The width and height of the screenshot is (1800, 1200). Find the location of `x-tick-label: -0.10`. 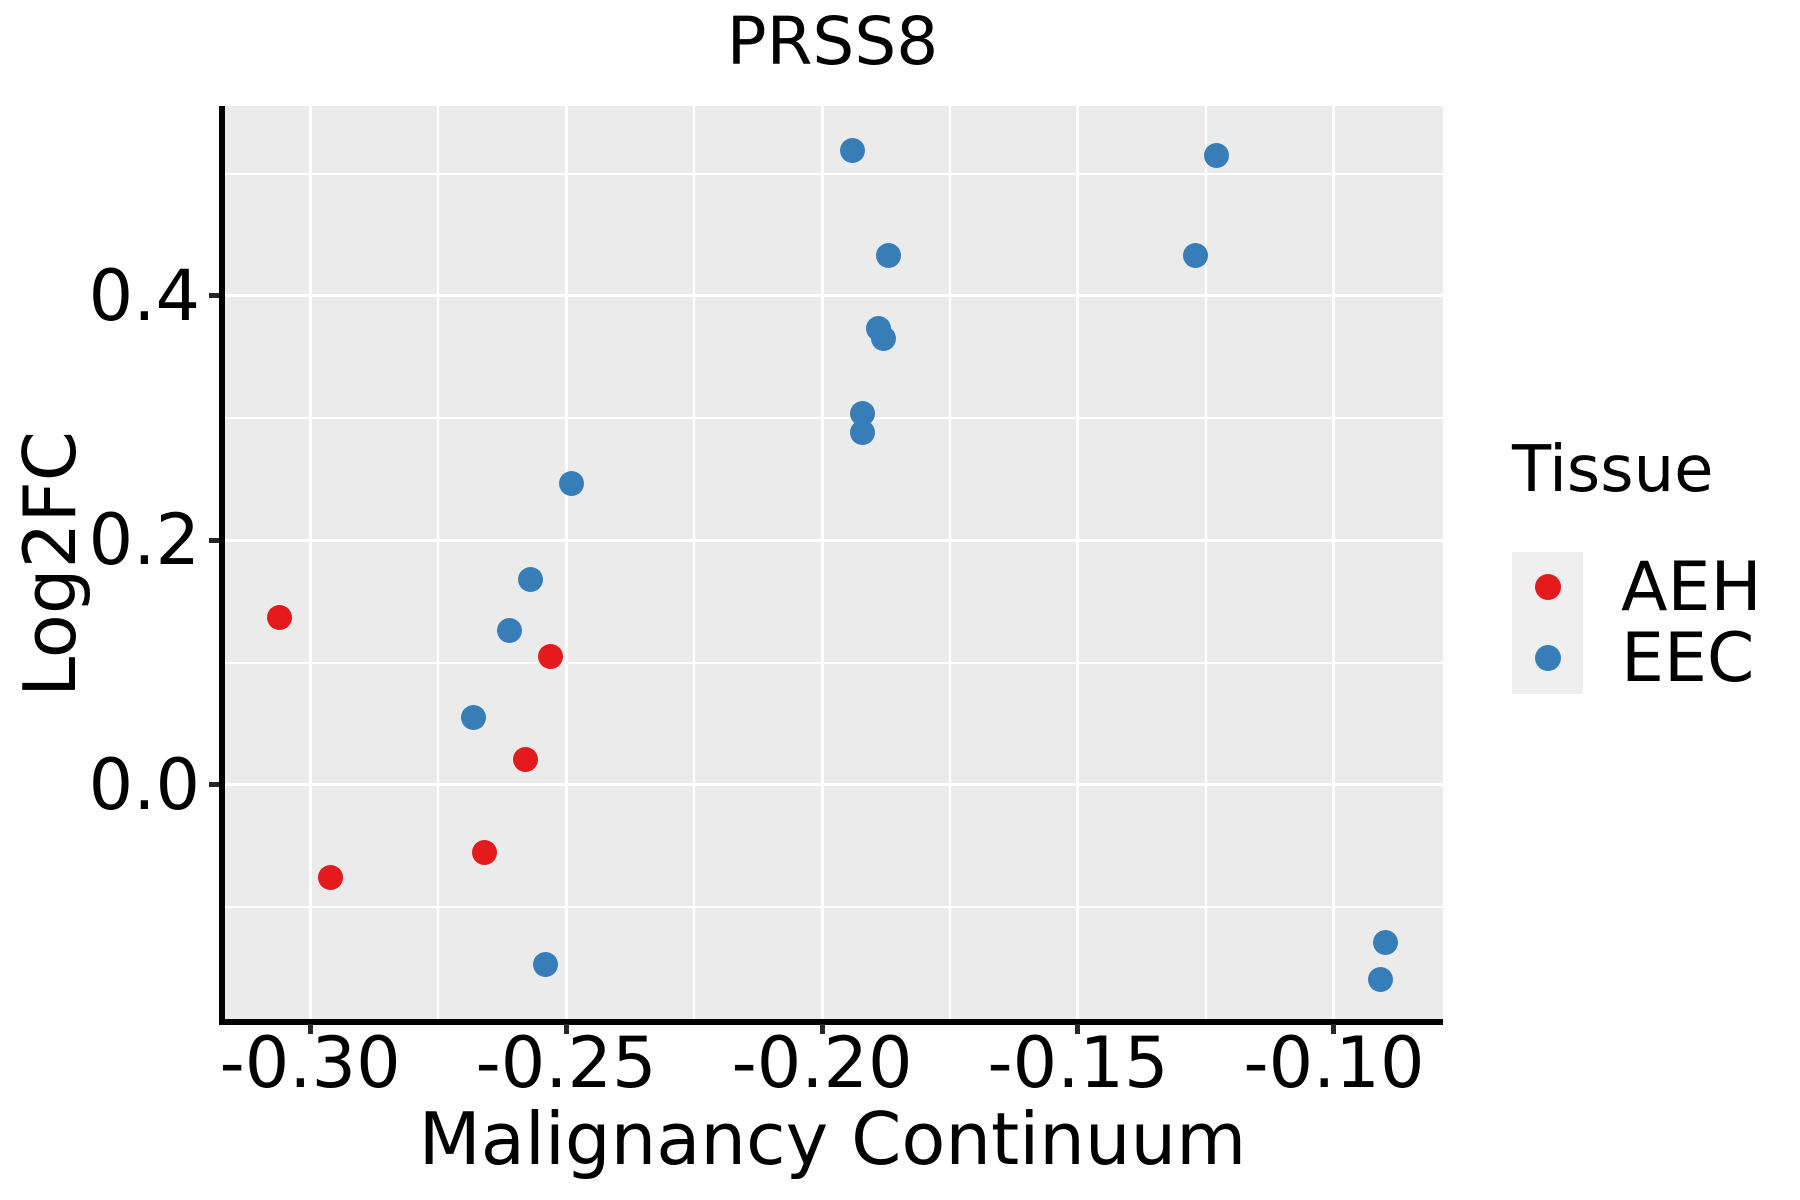

x-tick-label: -0.10 is located at coordinates (1334, 1063).